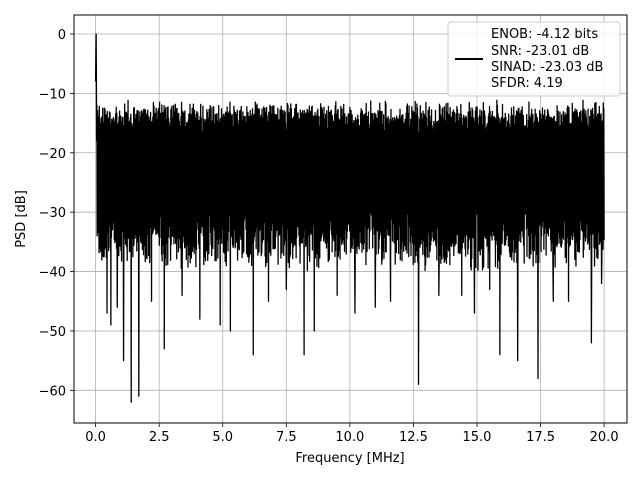  What do you see at coordinates (21, 219) in the screenshot?
I see `y-axis-label: PSD [dB]` at bounding box center [21, 219].